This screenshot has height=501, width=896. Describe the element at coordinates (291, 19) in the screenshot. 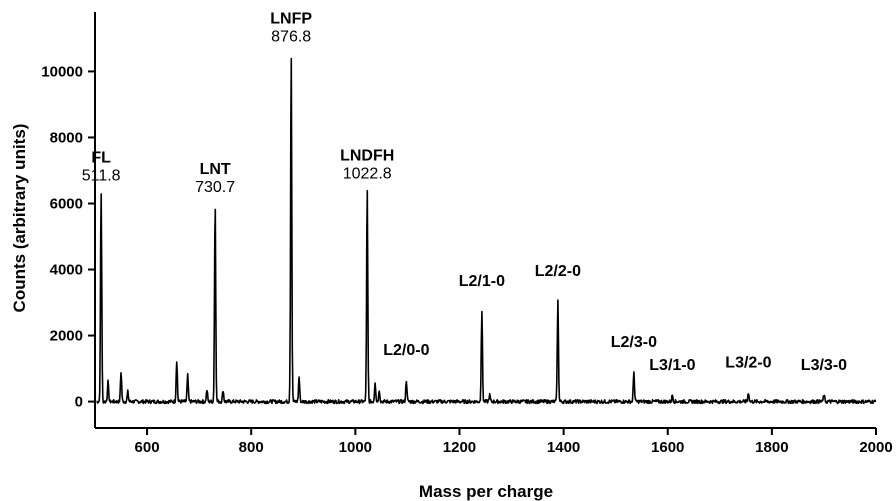

I see `peak-label-name: LNFP` at that location.